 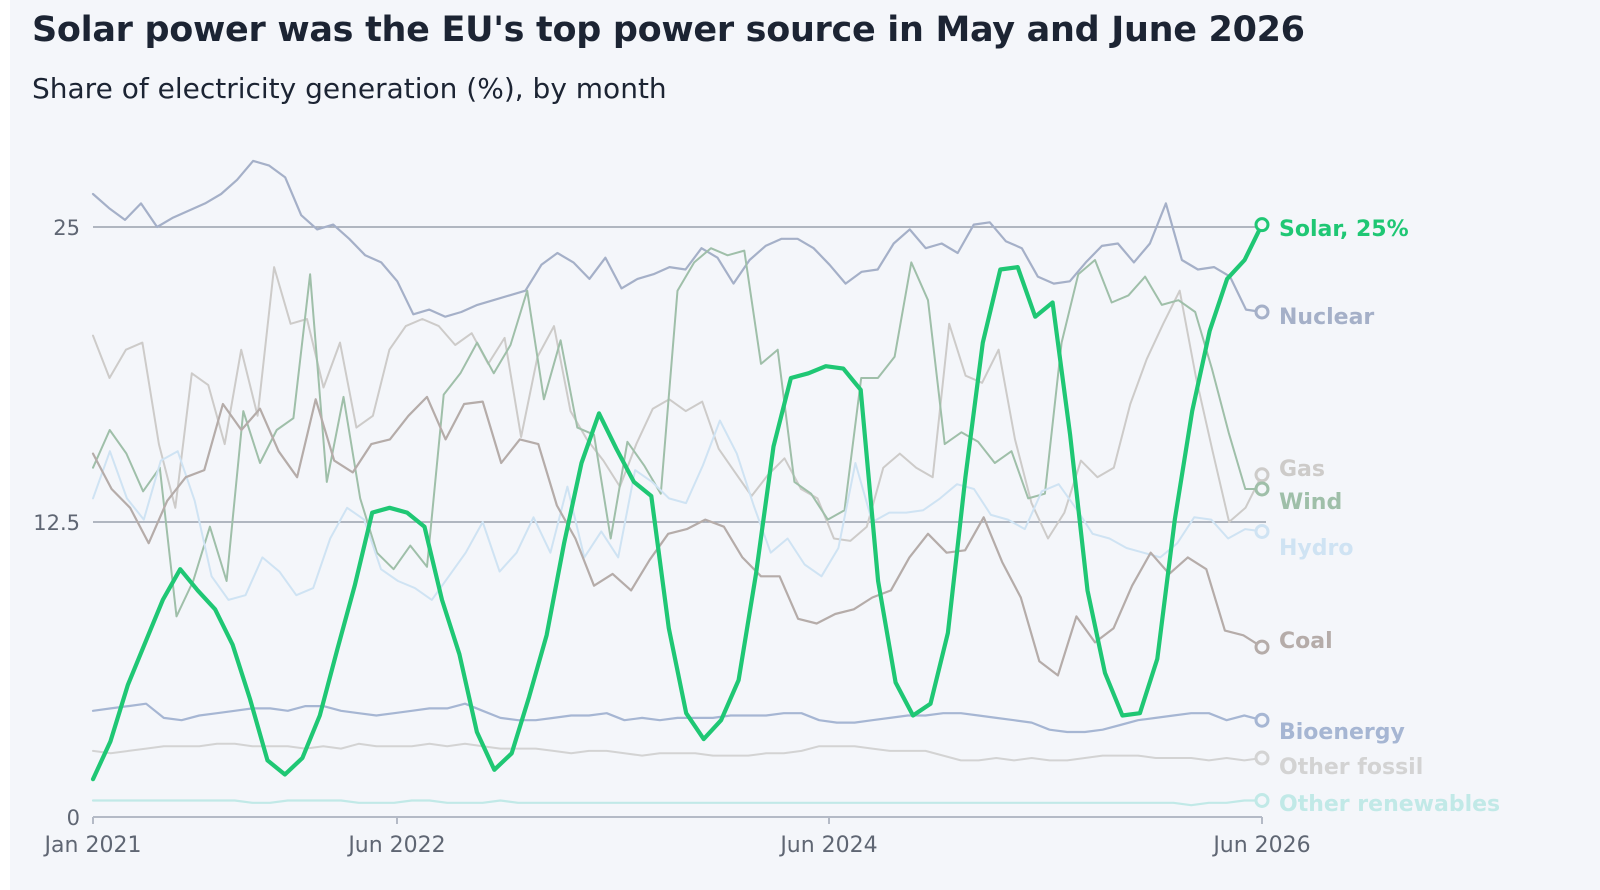 I want to click on y-tick-label: 25, so click(x=66, y=228).